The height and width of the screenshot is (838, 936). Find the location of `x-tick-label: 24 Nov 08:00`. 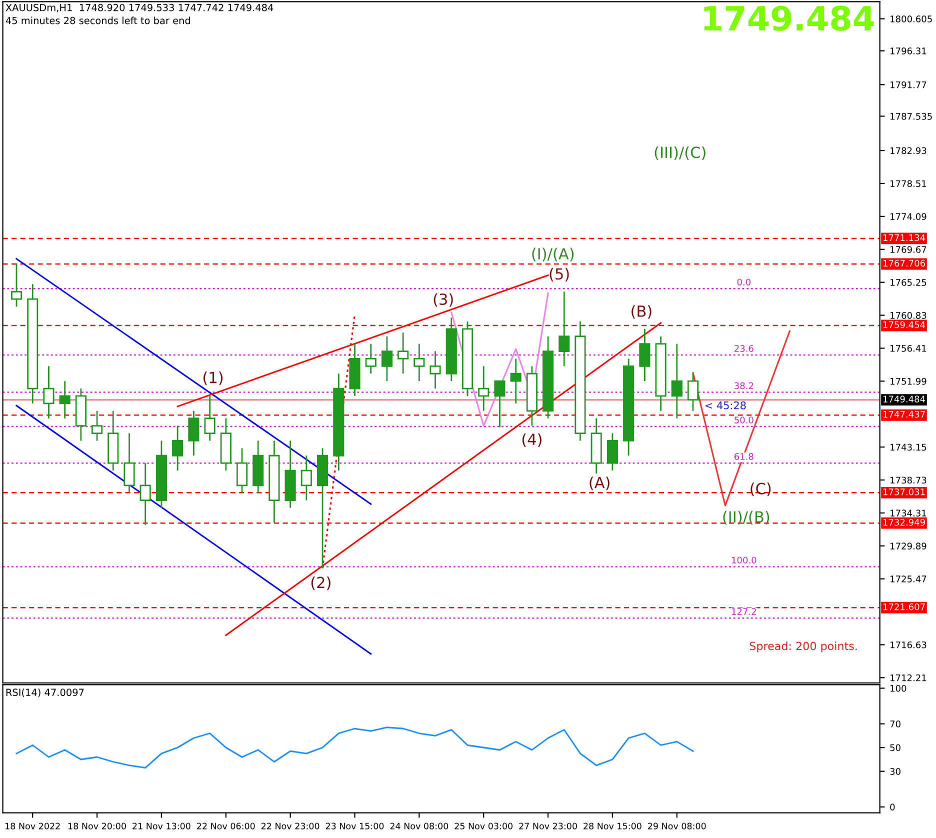

x-tick-label: 24 Nov 08:00 is located at coordinates (419, 826).